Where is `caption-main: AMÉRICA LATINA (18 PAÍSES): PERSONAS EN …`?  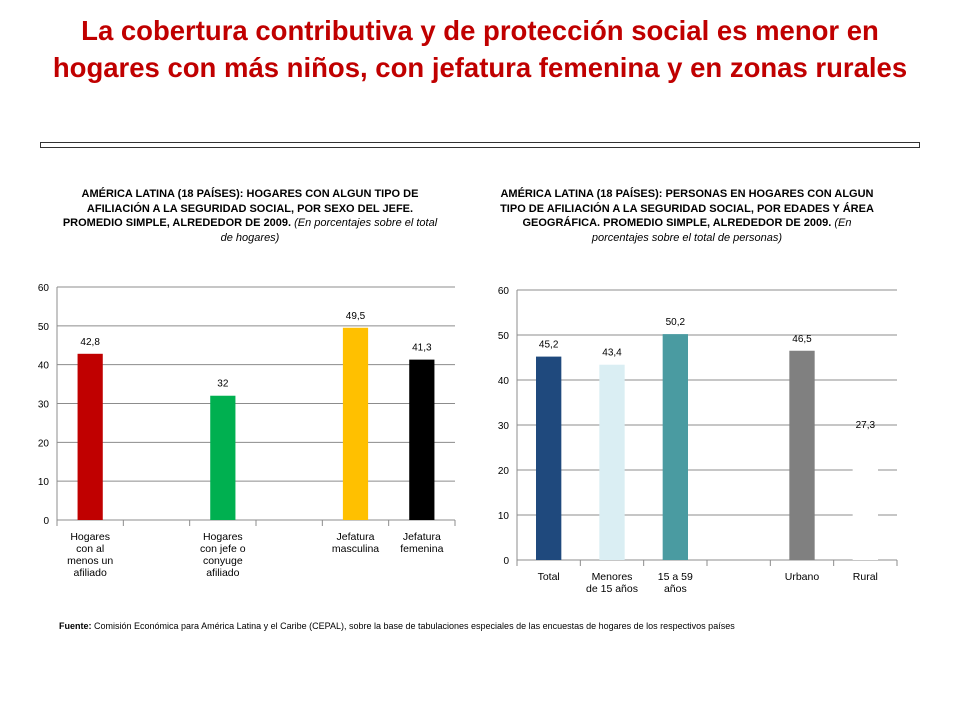
caption-main: AMÉRICA LATINA (18 PAÍSES): PERSONAS EN … is located at coordinates (687, 208).